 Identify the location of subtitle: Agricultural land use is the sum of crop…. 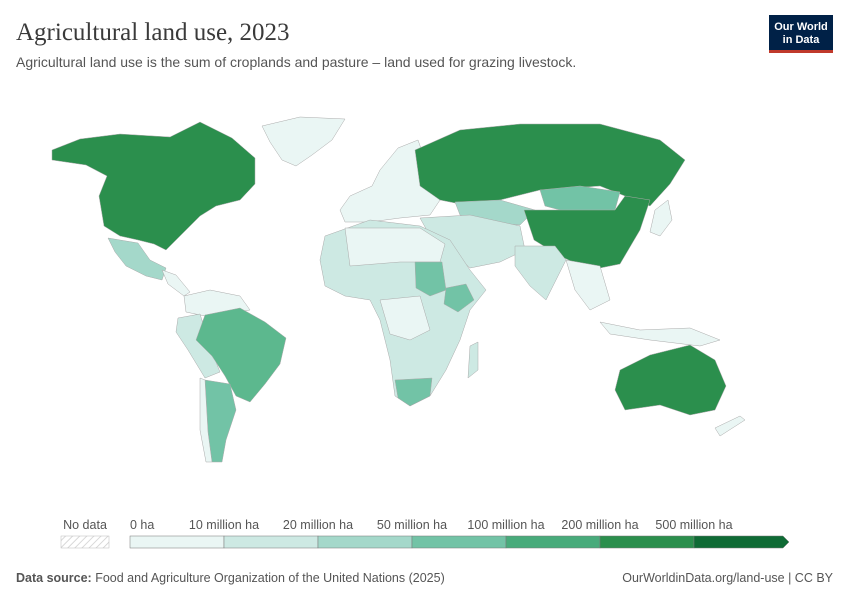
(296, 62).